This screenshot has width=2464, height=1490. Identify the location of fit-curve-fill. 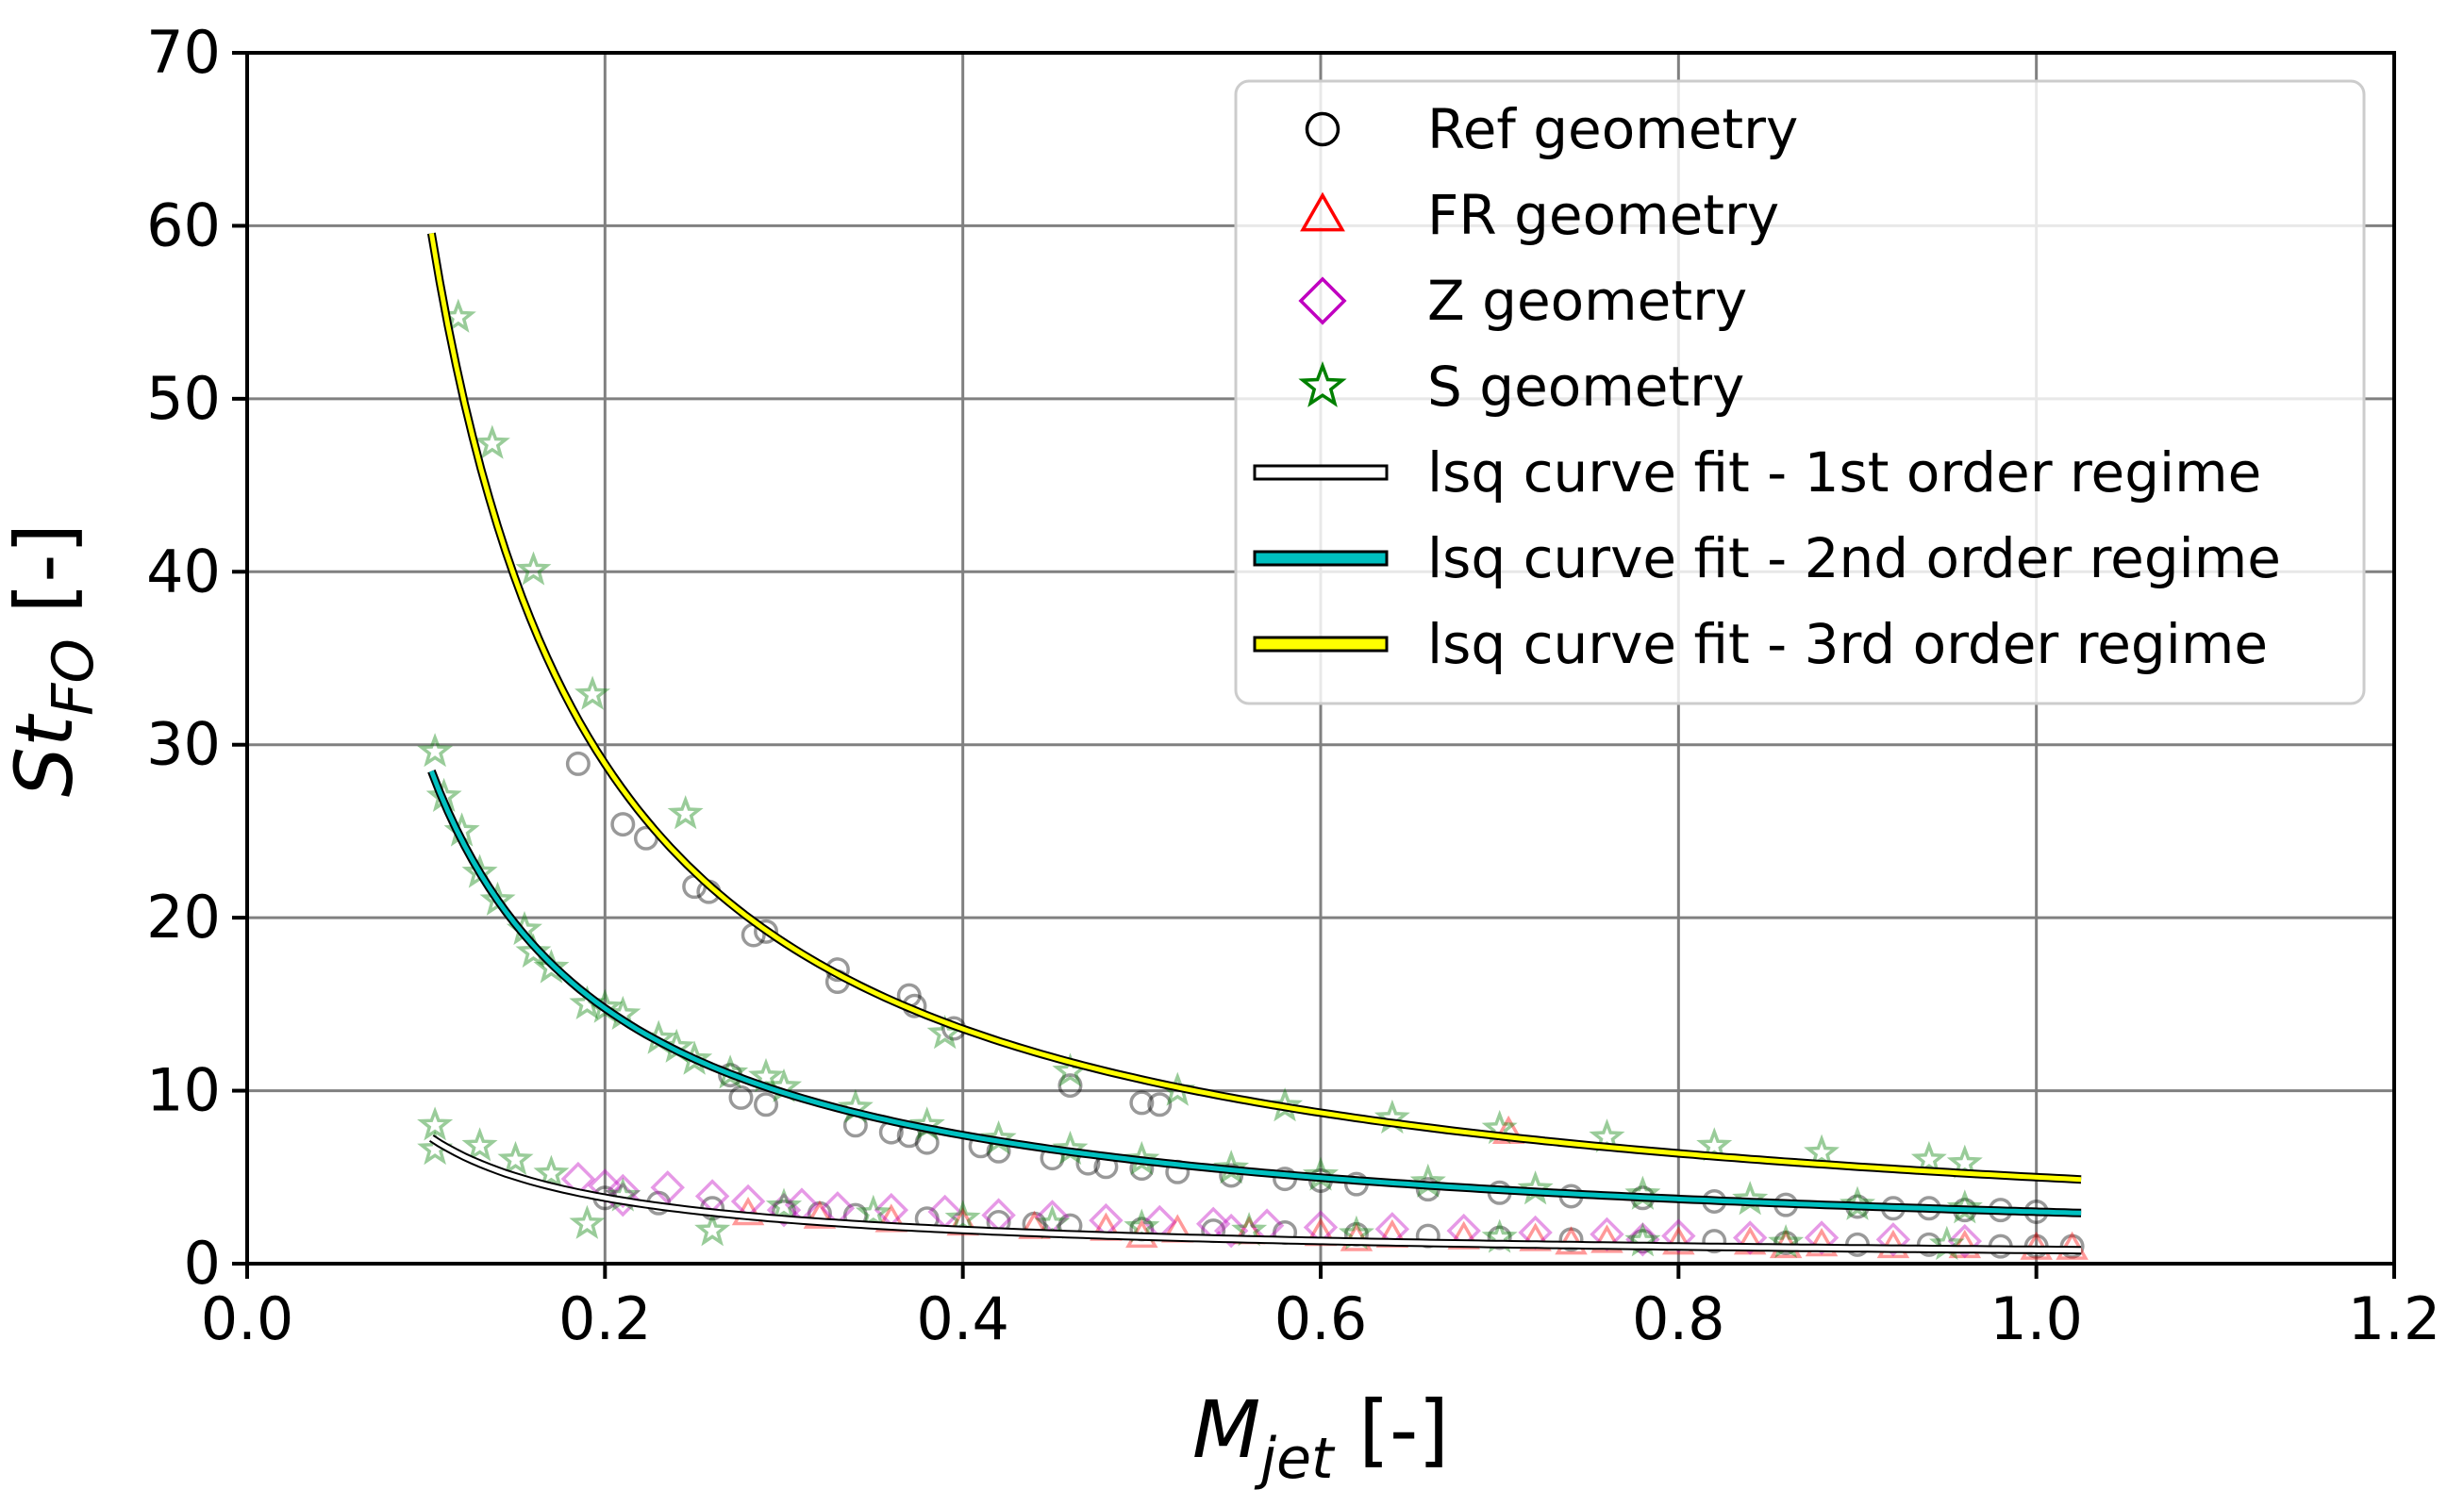
(1256, 1194).